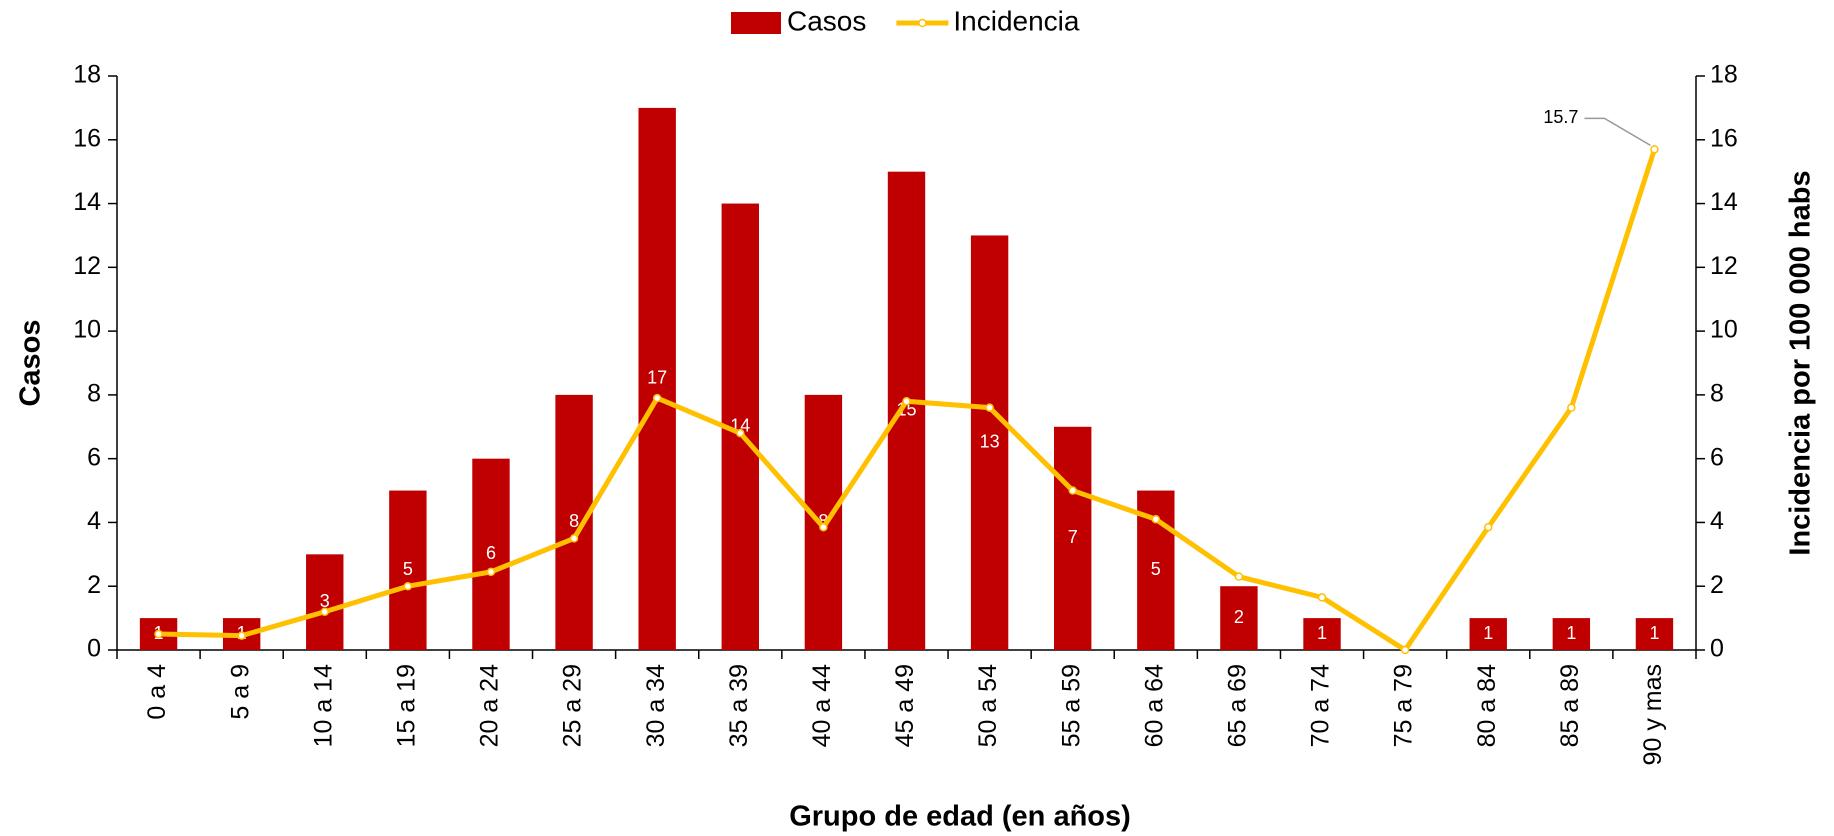 The height and width of the screenshot is (836, 1834). Describe the element at coordinates (988, 706) in the screenshot. I see `x-tick-label: 50 a 54` at that location.